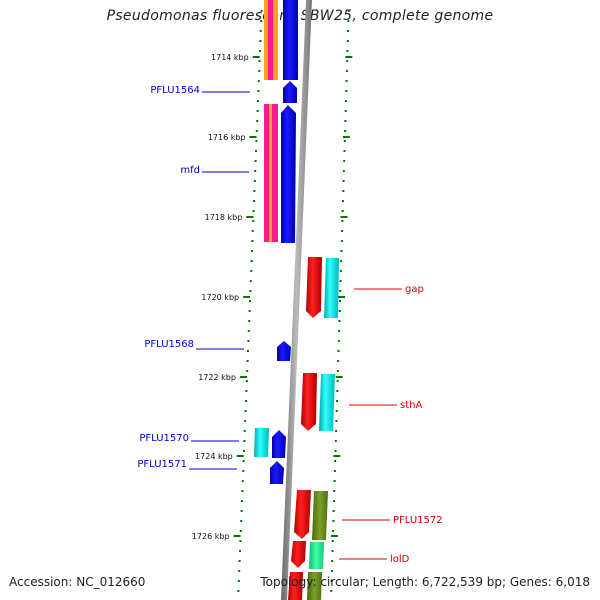 This screenshot has height=600, width=600. I want to click on genome-backbone, so click(296, 300).